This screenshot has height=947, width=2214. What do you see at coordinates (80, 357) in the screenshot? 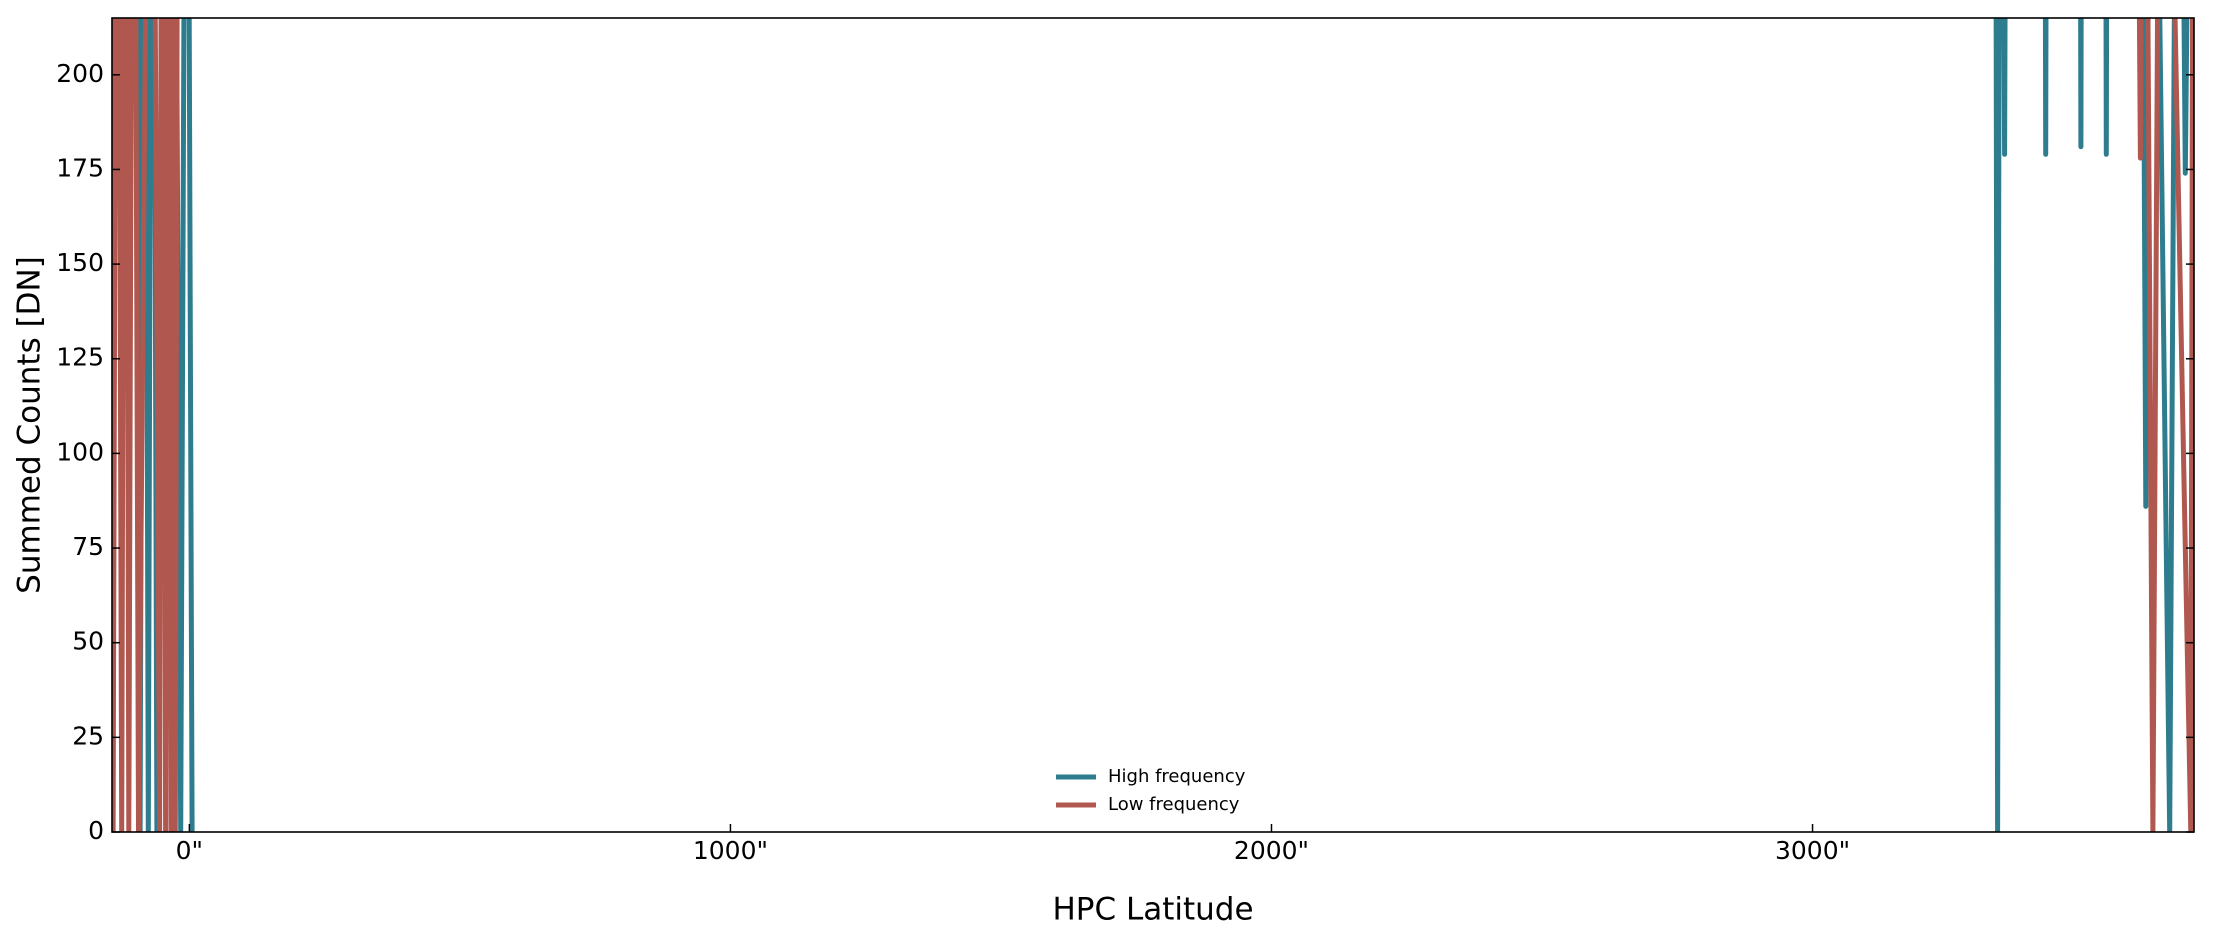
I see `y-tick-label: 125` at bounding box center [80, 357].